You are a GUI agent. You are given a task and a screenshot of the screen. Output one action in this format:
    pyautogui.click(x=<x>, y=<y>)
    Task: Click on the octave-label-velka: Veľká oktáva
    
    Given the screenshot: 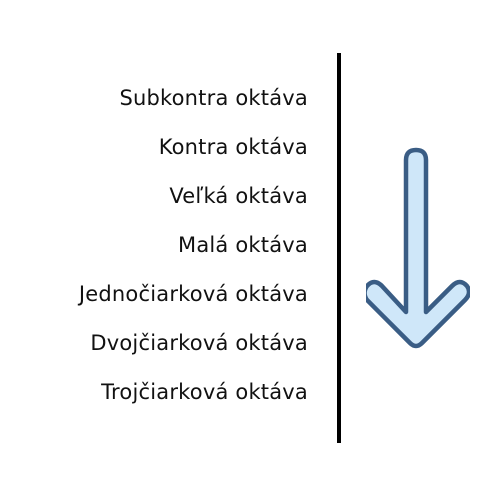 What is the action you would take?
    pyautogui.click(x=238, y=196)
    